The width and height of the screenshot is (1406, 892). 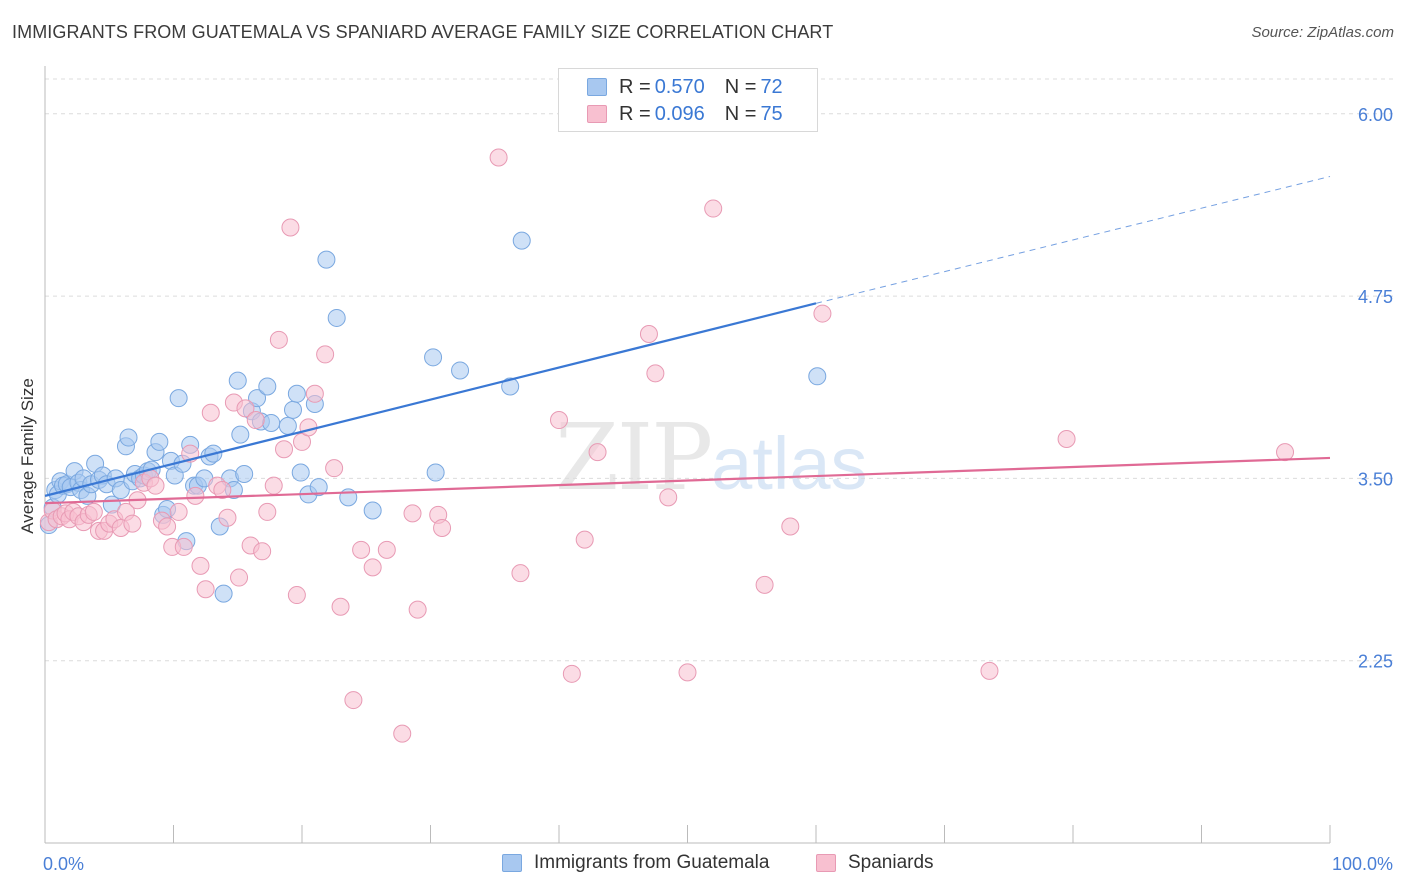 I want to click on y-tick-label: 3.50, so click(x=1375, y=479).